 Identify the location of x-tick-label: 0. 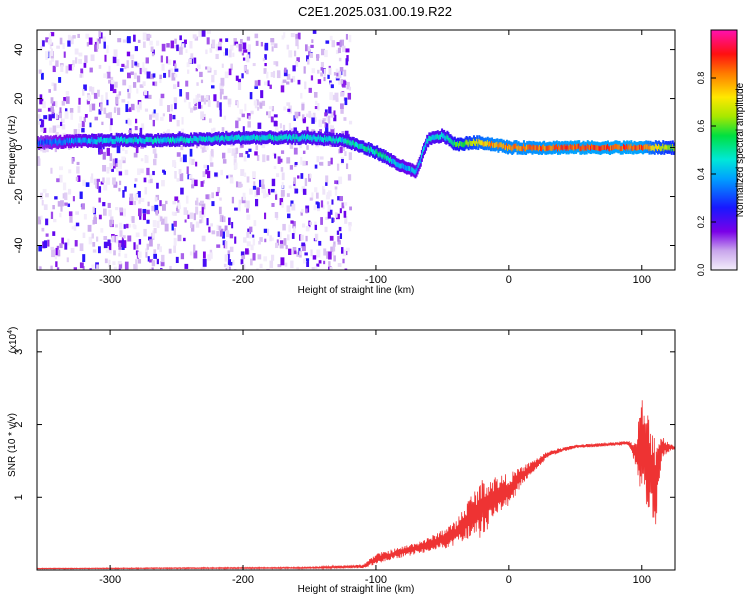
(509, 280).